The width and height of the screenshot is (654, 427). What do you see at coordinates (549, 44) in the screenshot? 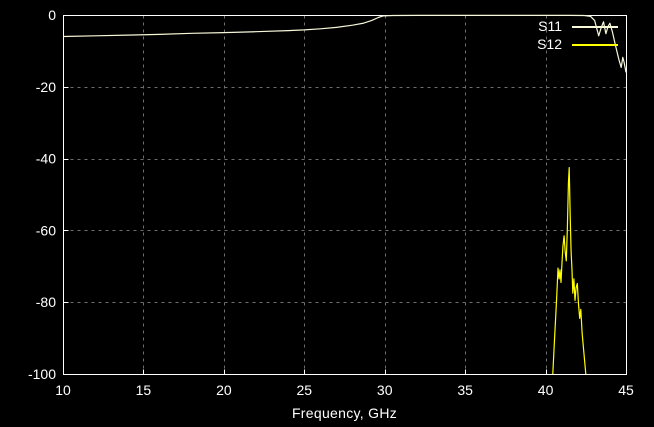
I see `legend-label-s12: S12` at bounding box center [549, 44].